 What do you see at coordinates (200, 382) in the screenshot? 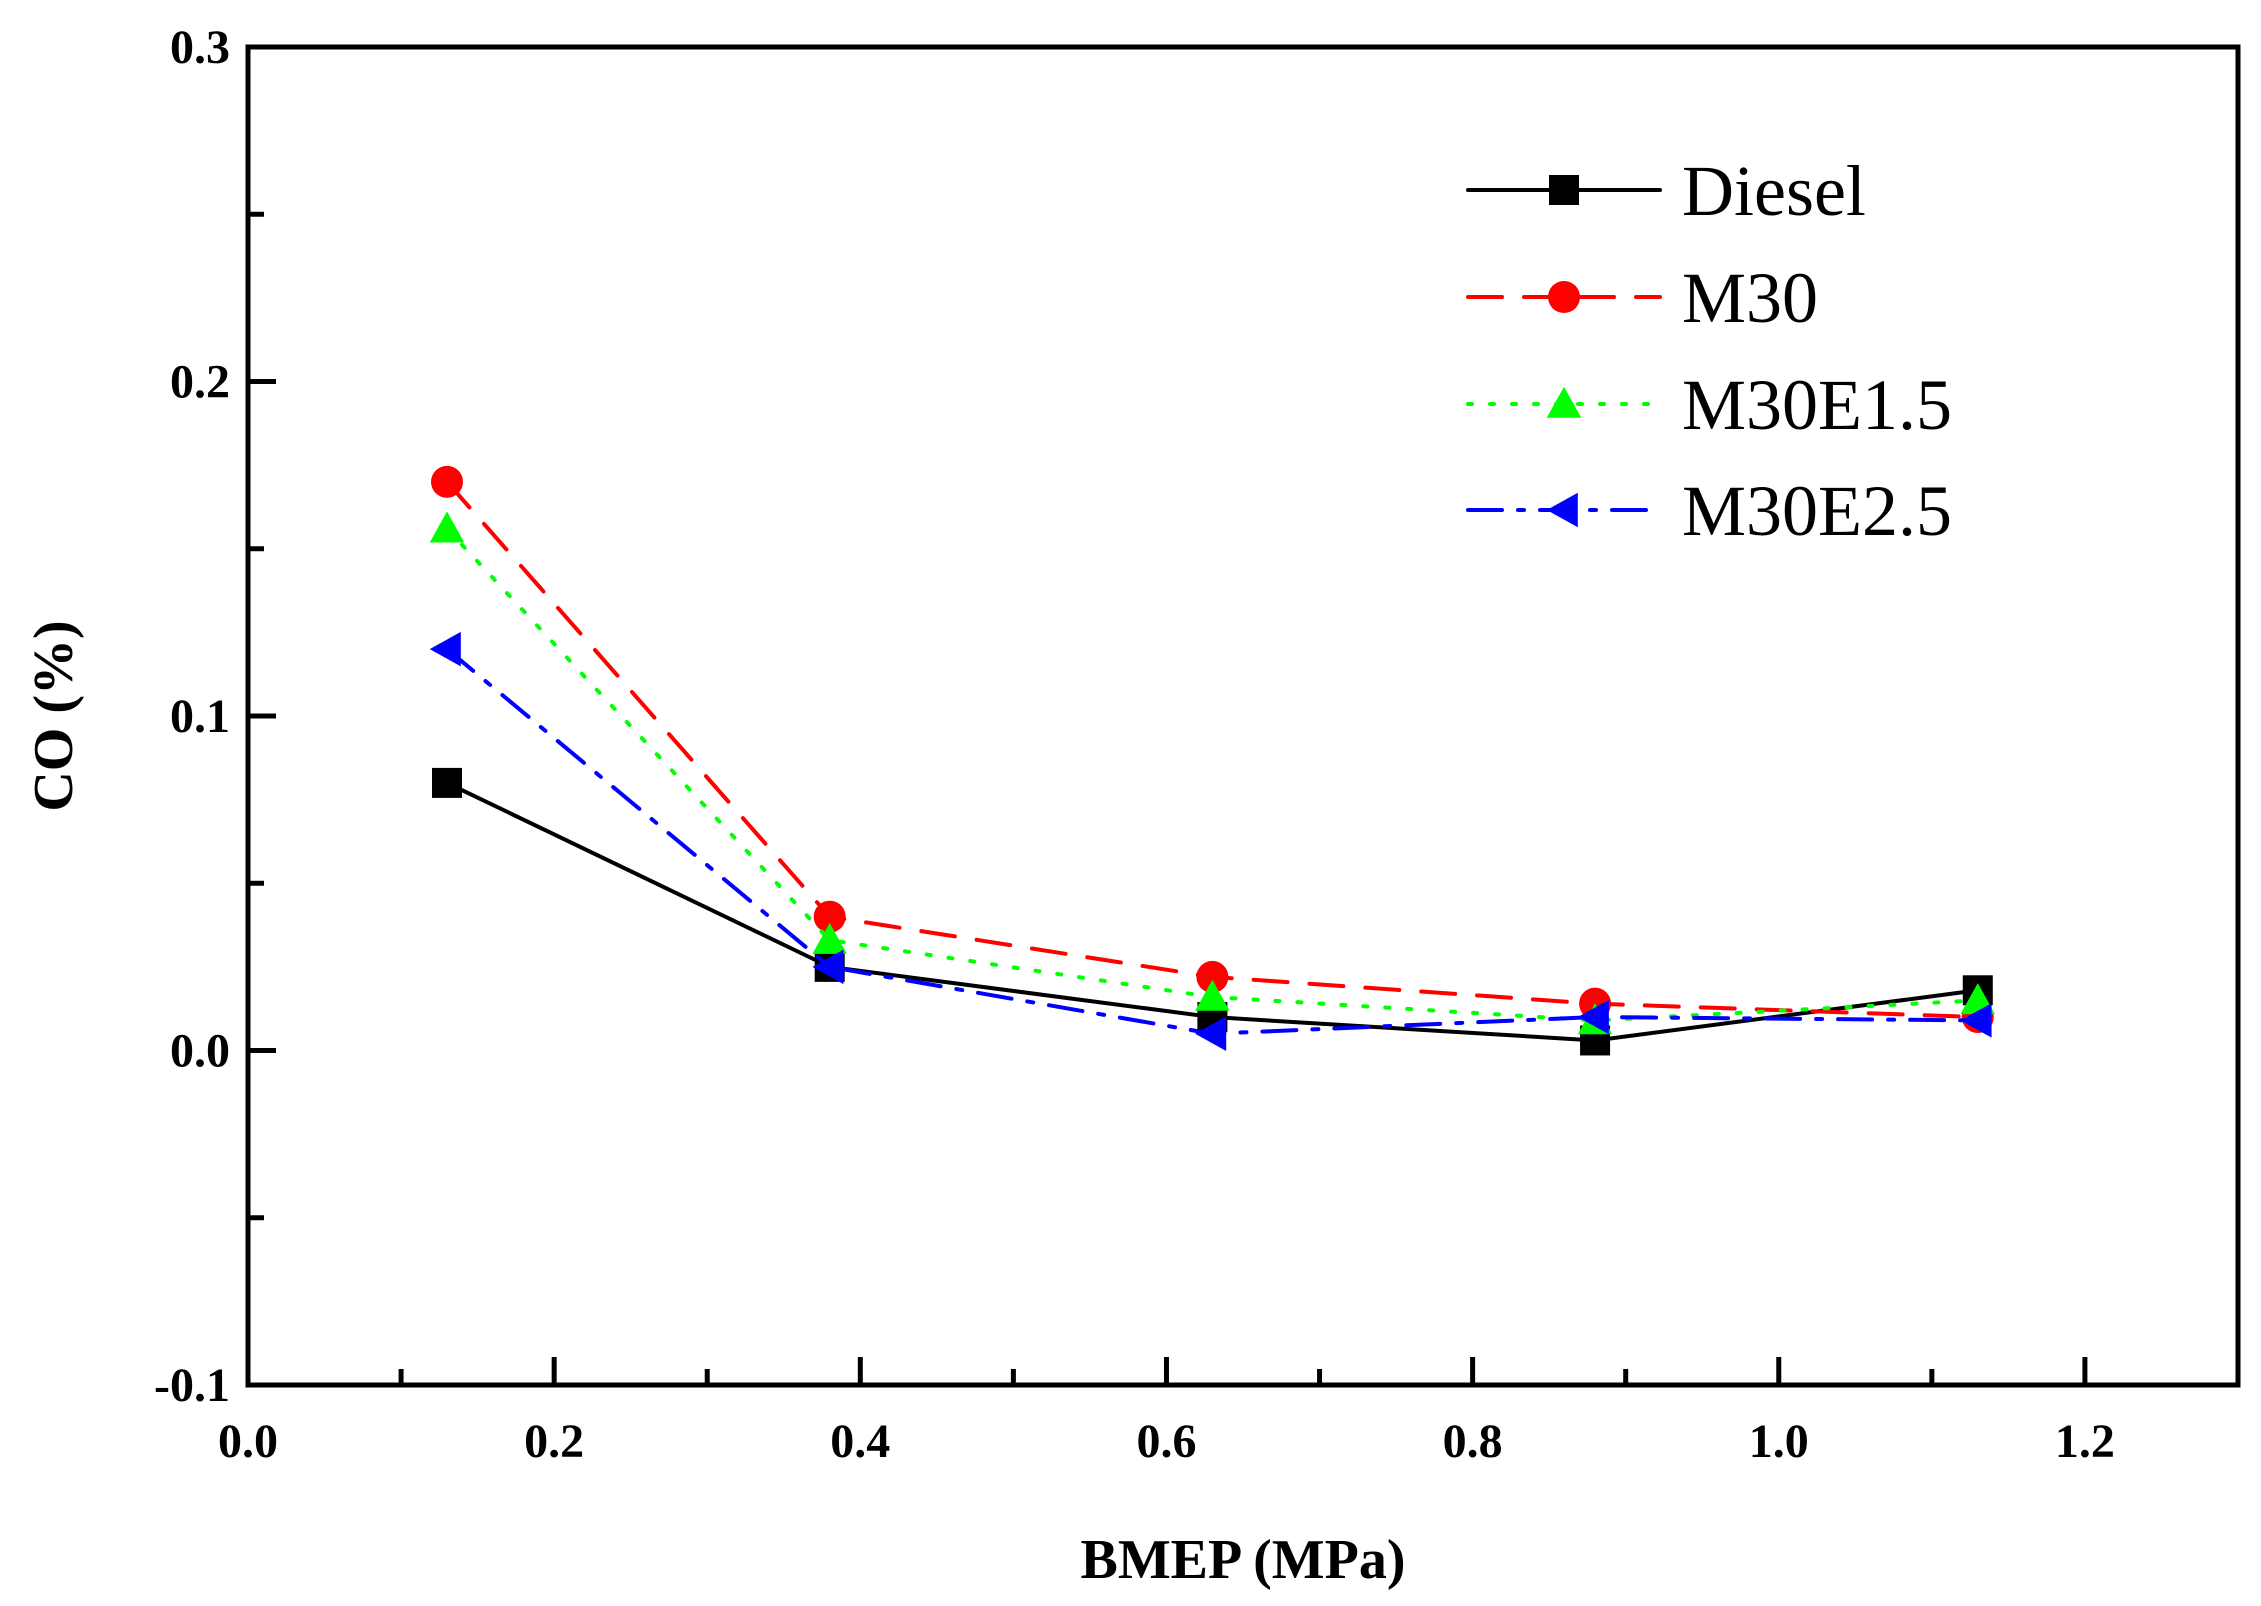
I see `y-tick-label: 0.2` at bounding box center [200, 382].